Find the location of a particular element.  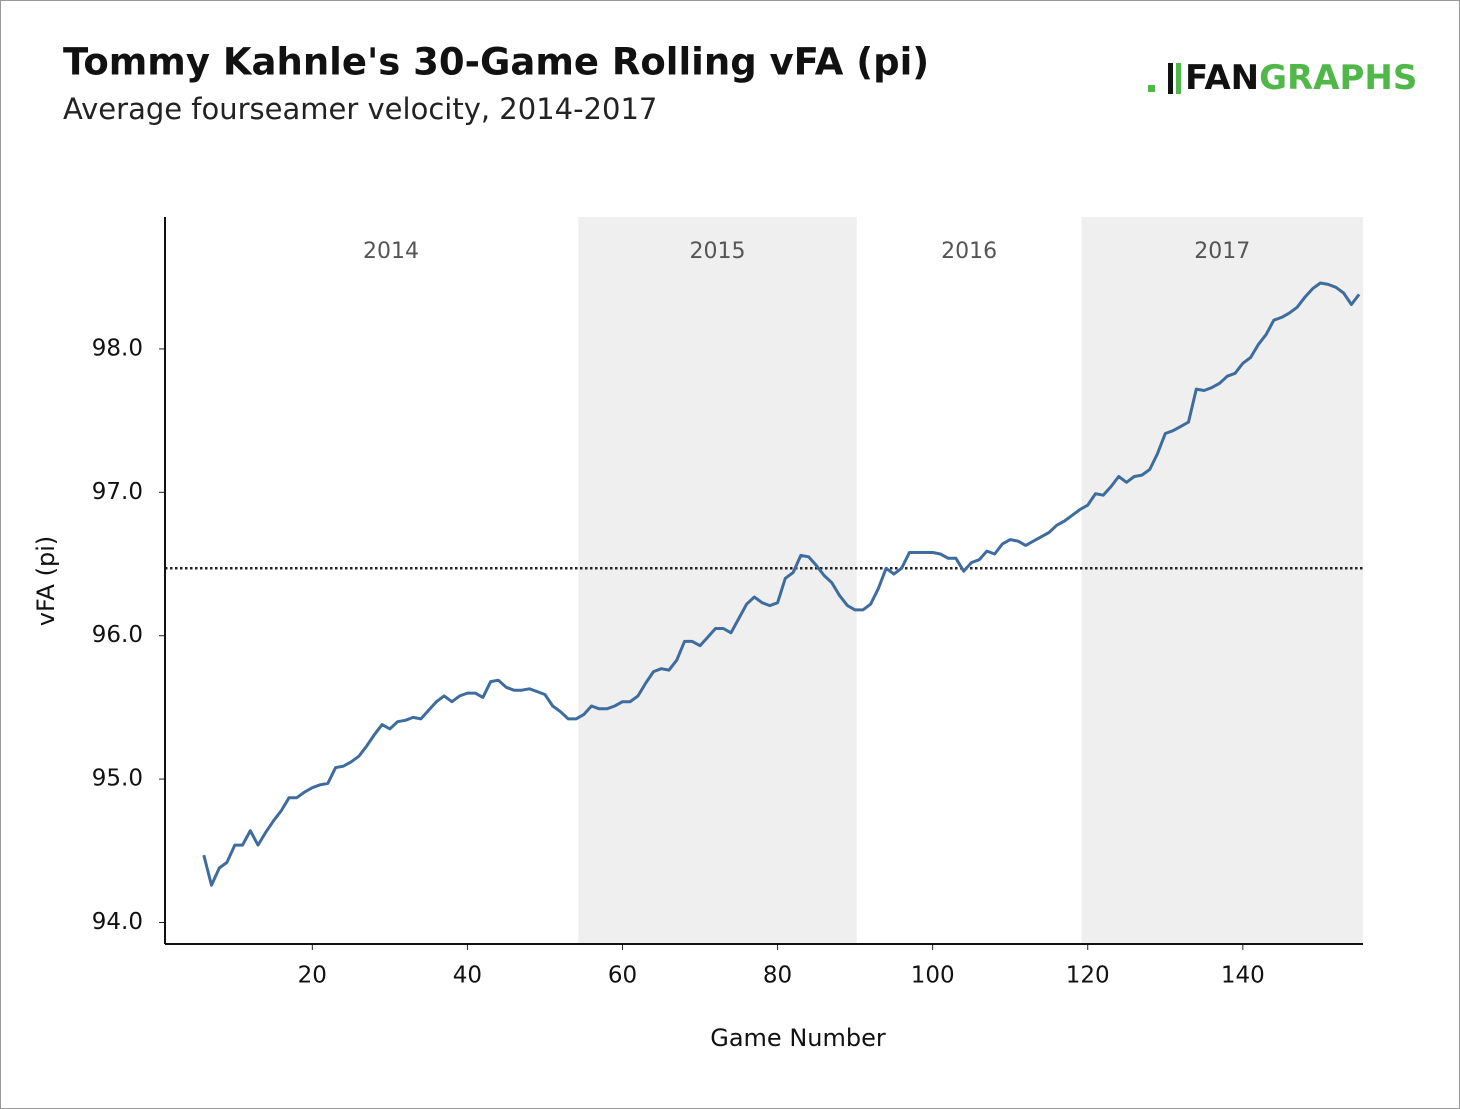

logo-suffix: GRAPHS is located at coordinates (1338, 78).